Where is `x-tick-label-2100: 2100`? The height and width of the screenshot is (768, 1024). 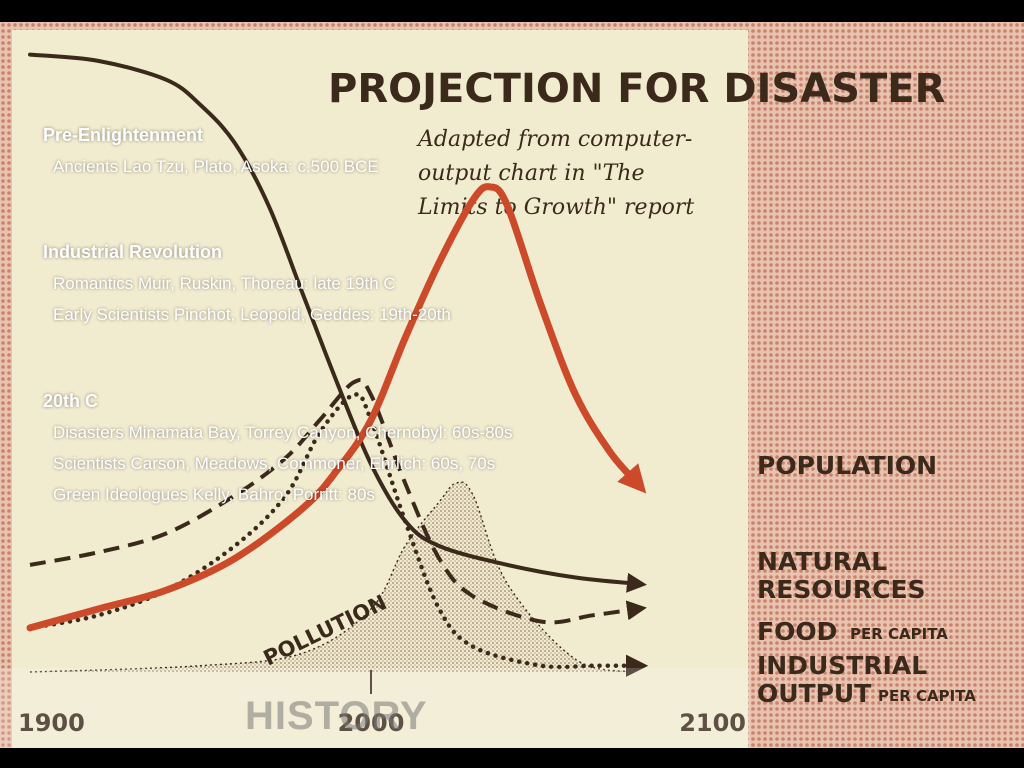
x-tick-label-2100: 2100 is located at coordinates (712, 723).